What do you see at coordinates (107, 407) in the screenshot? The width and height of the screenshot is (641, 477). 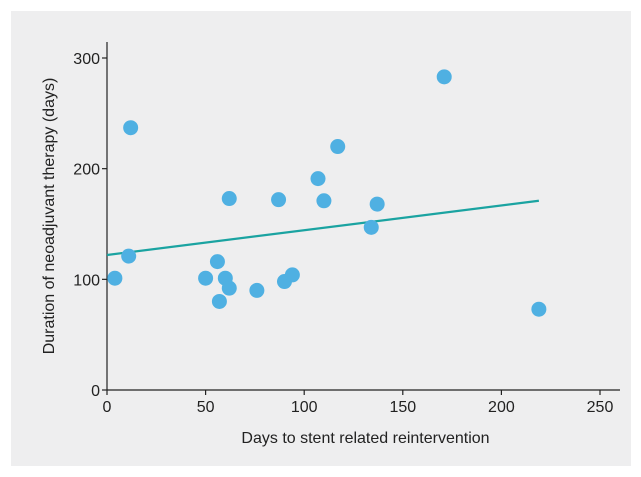 I see `x-tick-label: 0` at bounding box center [107, 407].